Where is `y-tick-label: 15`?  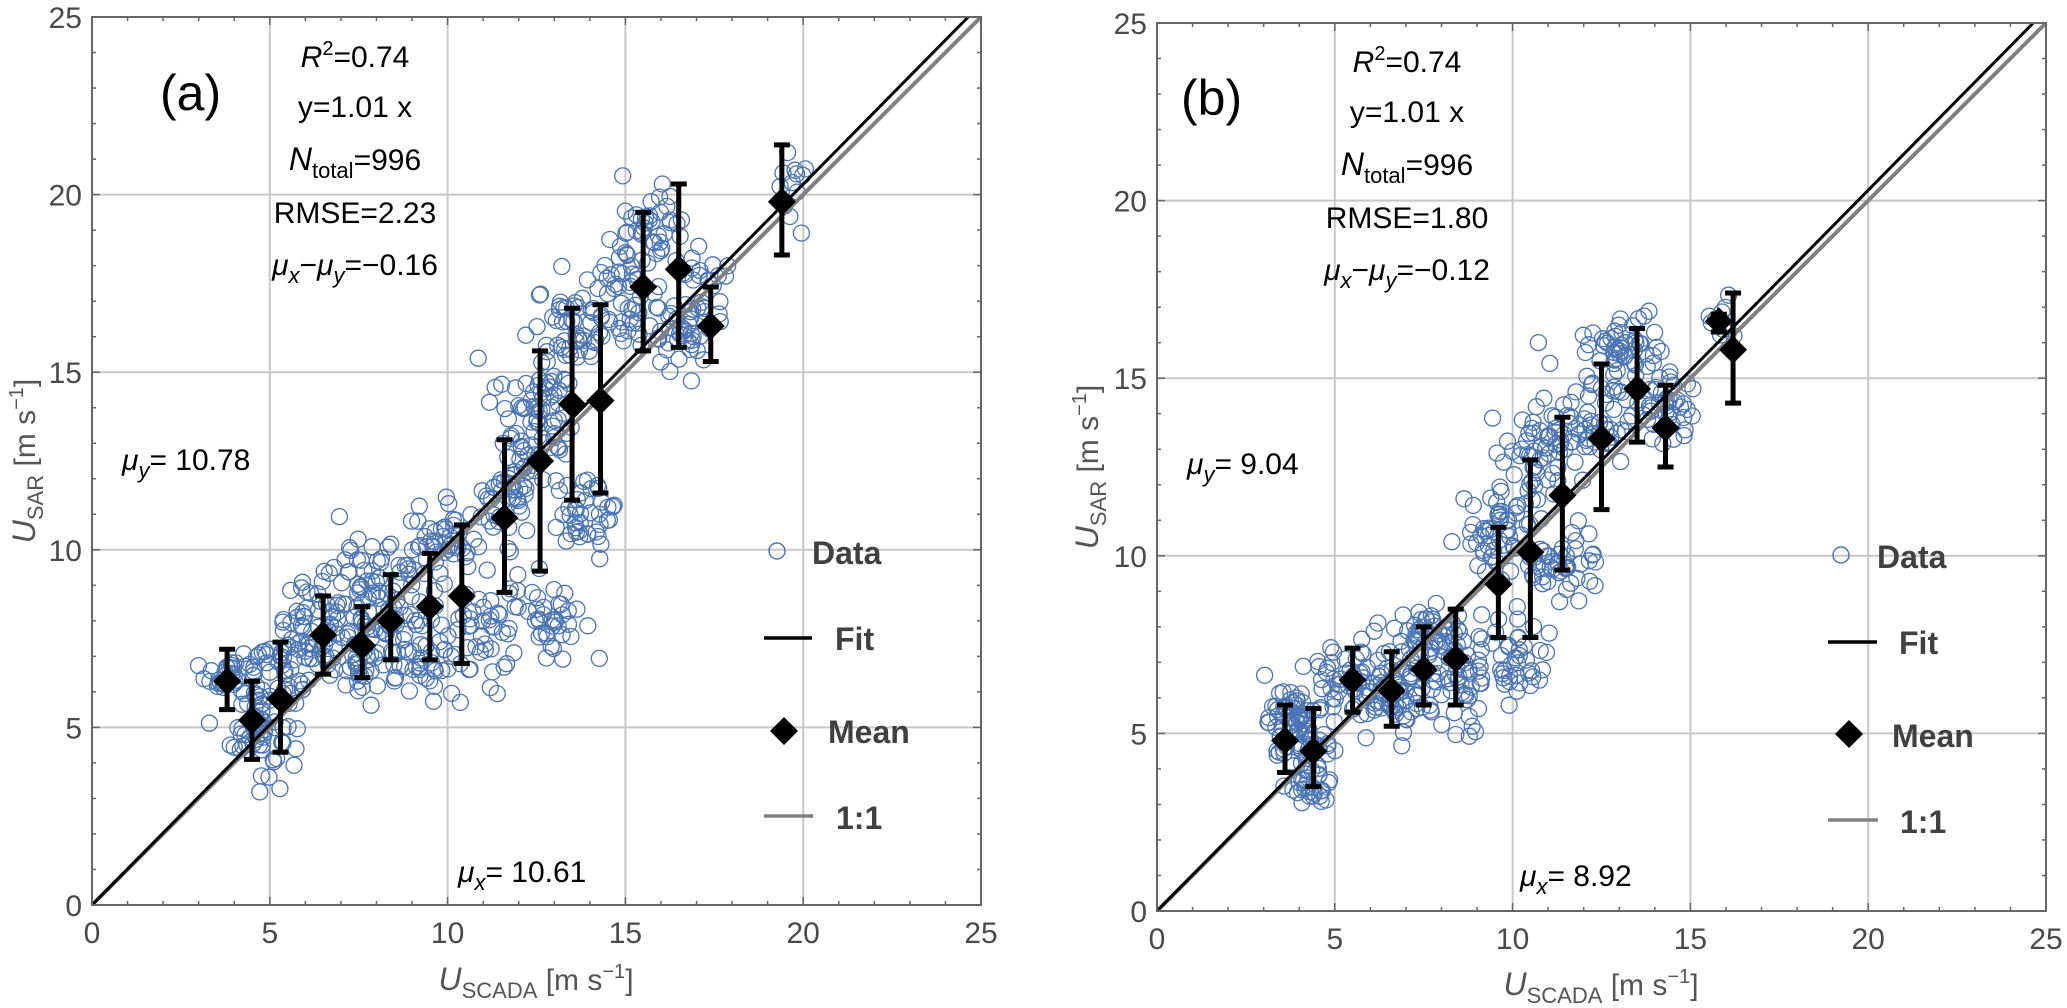 y-tick-label: 15 is located at coordinates (1130, 379).